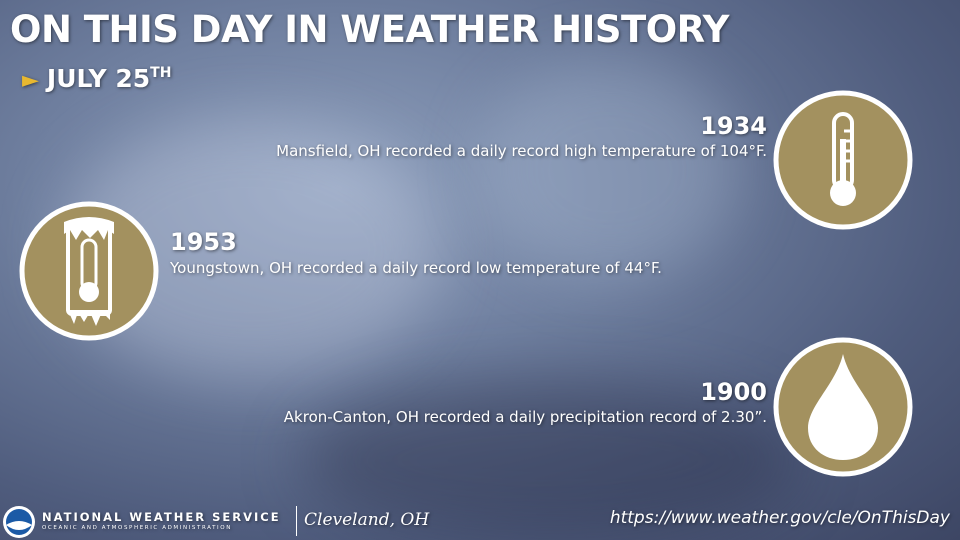 The width and height of the screenshot is (960, 540). I want to click on url: https://www.weather.gov/cle/OnThisDay, so click(779, 518).